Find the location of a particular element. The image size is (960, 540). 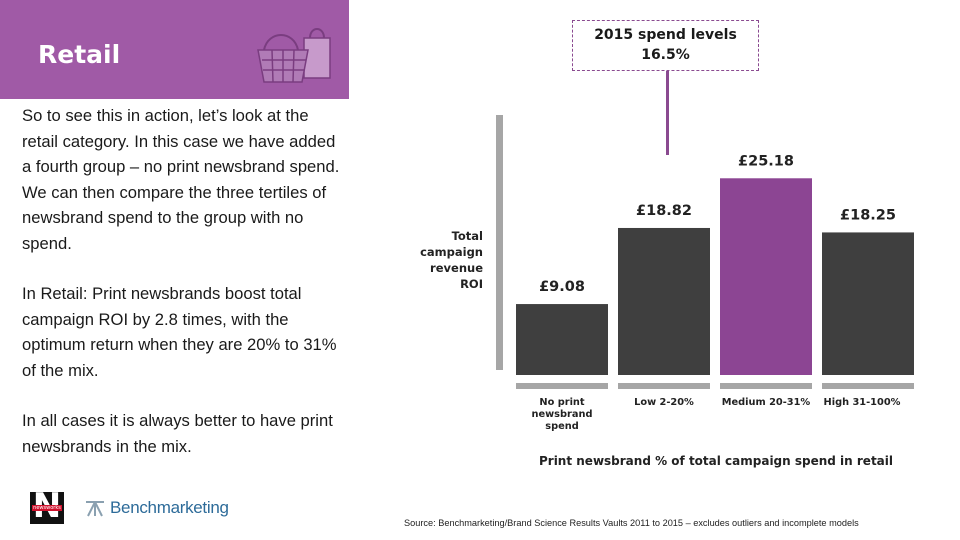

category-label: Medium 20-31% is located at coordinates (766, 402).